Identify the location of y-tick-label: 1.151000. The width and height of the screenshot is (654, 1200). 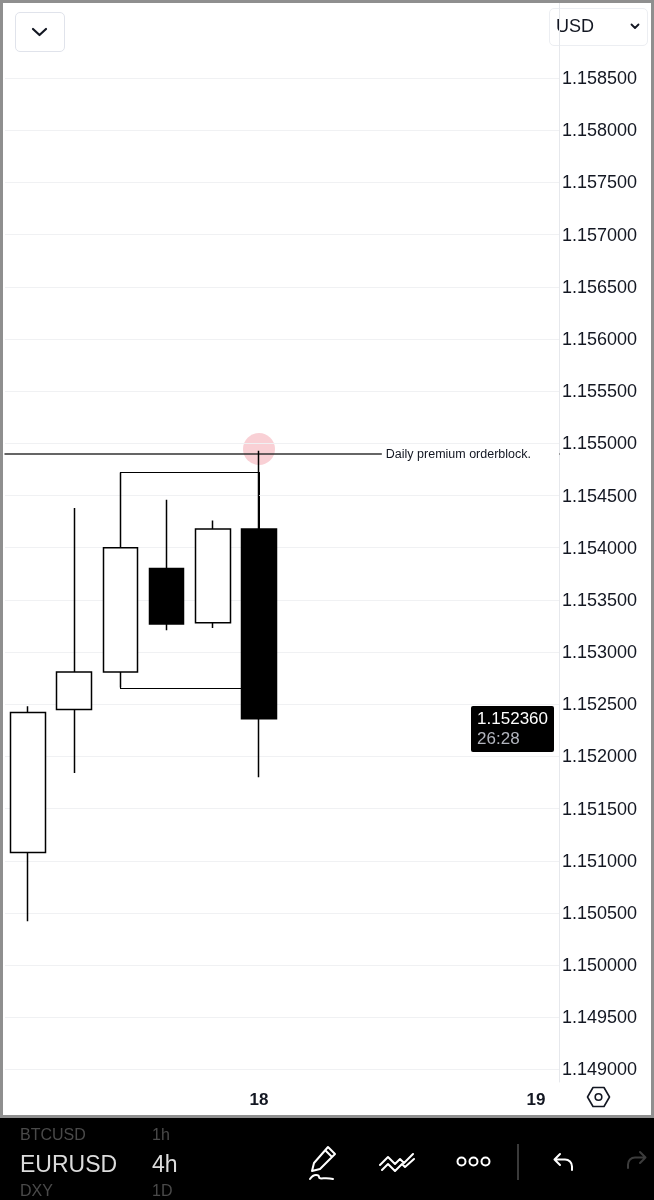
(600, 860).